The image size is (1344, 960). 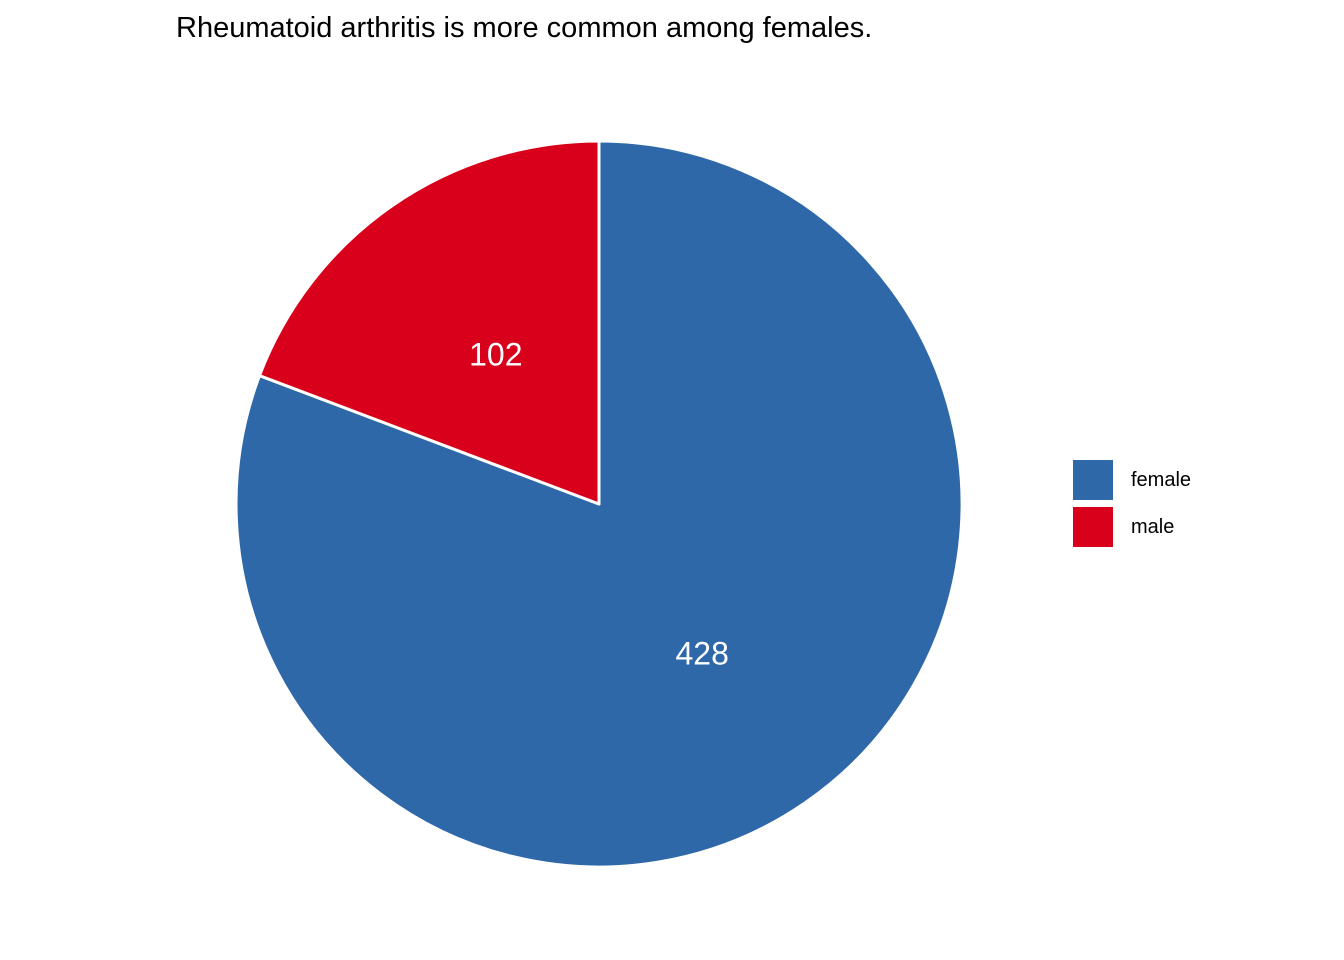 What do you see at coordinates (1153, 526) in the screenshot?
I see `legend-label-male: male` at bounding box center [1153, 526].